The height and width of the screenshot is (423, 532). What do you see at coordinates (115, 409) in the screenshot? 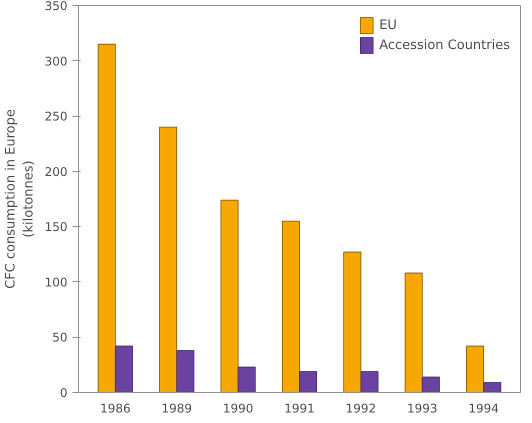
I see `x-tick-label: 1986` at bounding box center [115, 409].